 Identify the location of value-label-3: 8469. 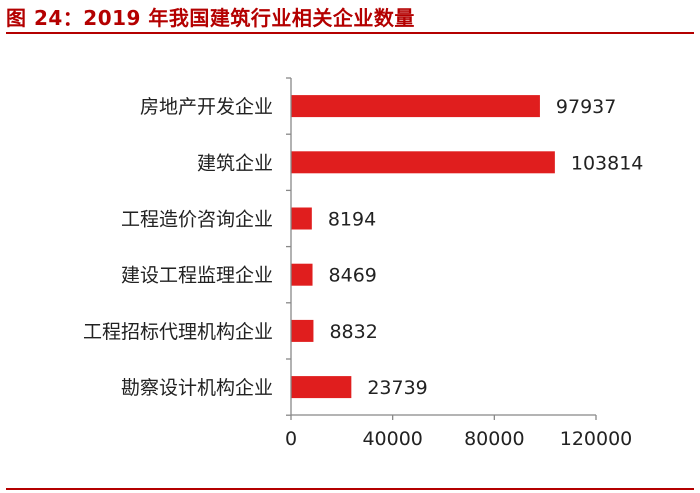
(353, 276).